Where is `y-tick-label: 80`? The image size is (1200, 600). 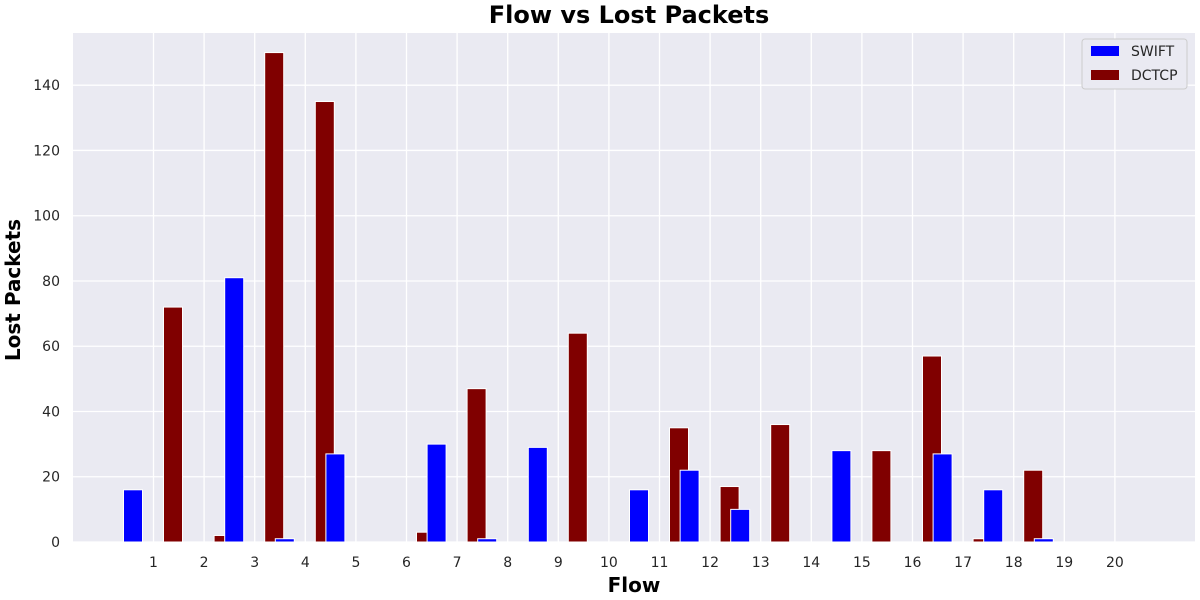
y-tick-label: 80 is located at coordinates (51, 282).